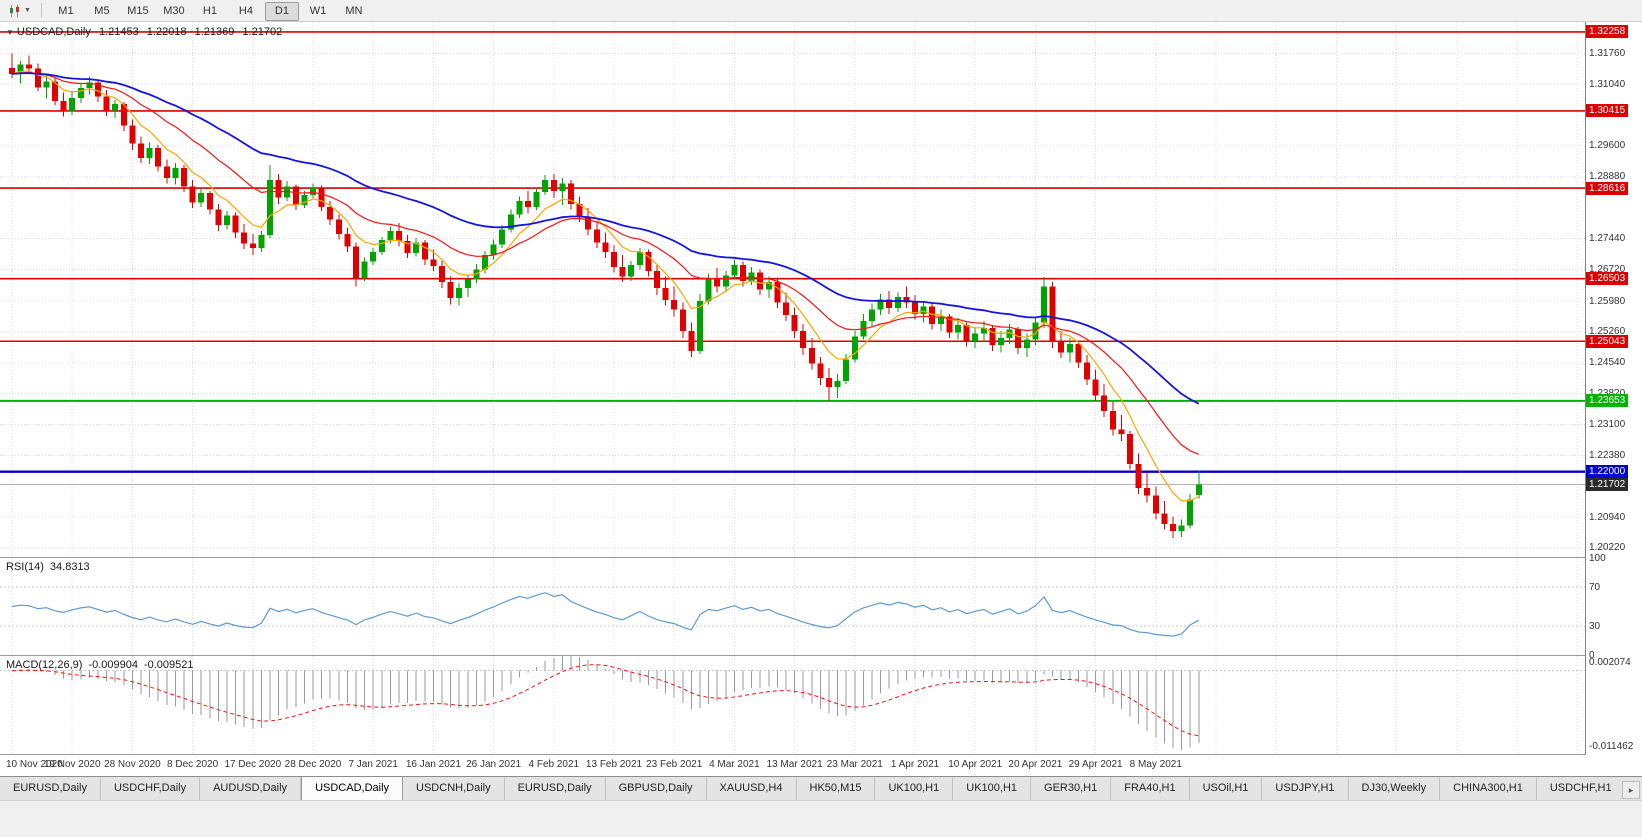 The image size is (1642, 837). I want to click on resistance-price-badge: 1.25043, so click(1607, 341).